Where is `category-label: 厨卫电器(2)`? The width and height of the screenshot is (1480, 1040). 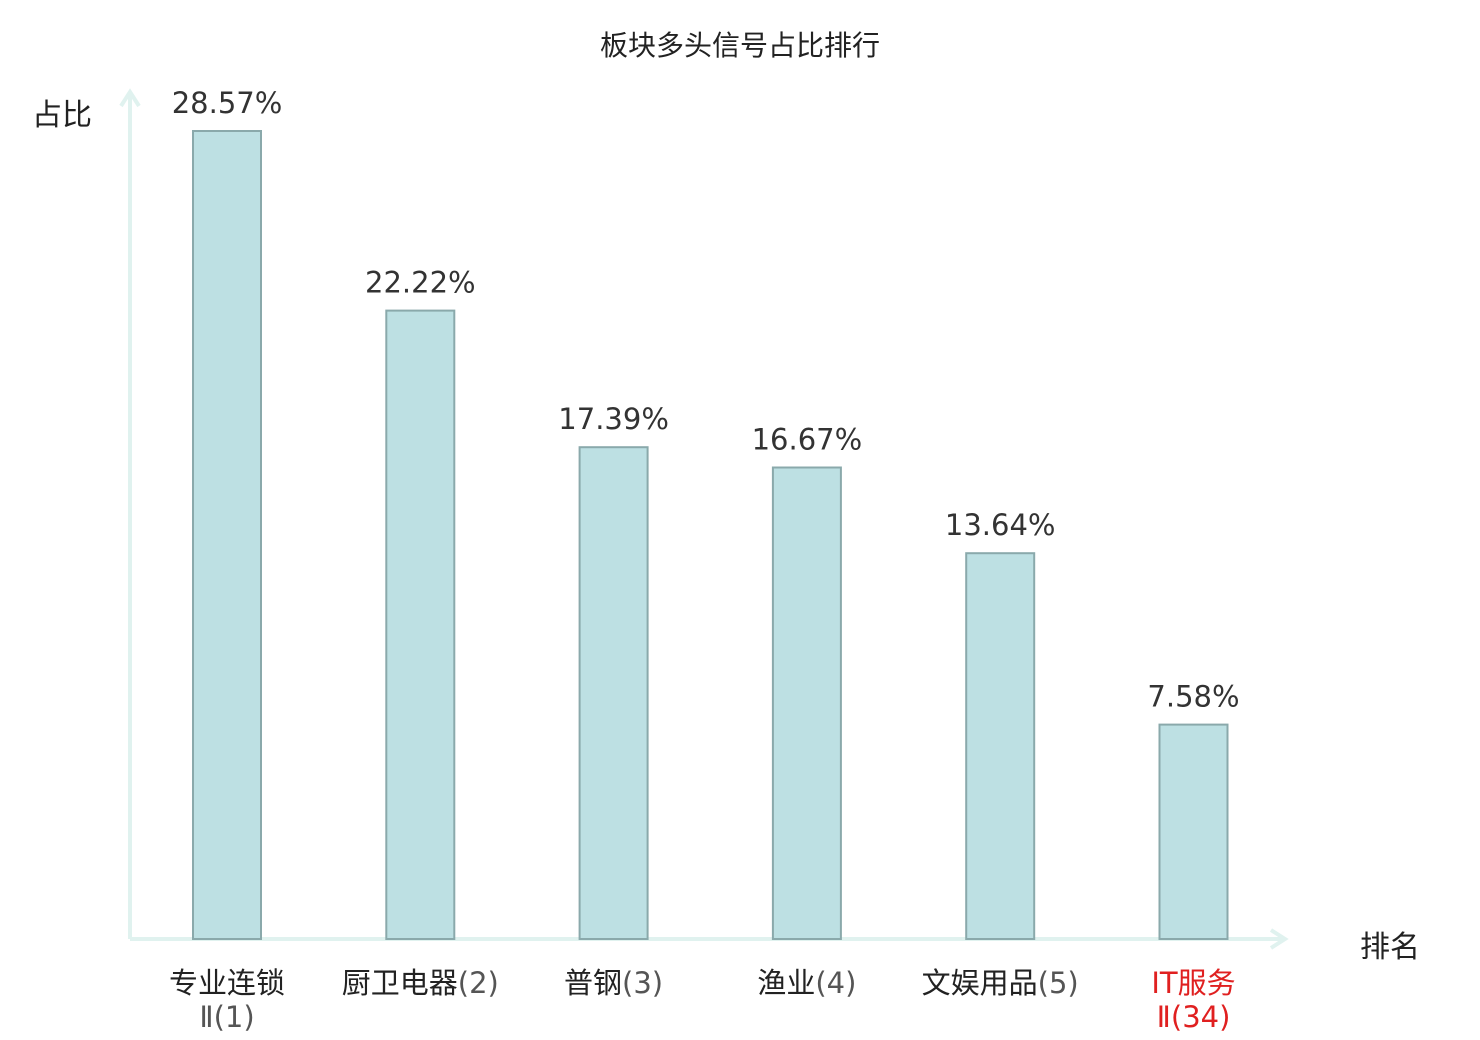
category-label: 厨卫电器(2) is located at coordinates (420, 983).